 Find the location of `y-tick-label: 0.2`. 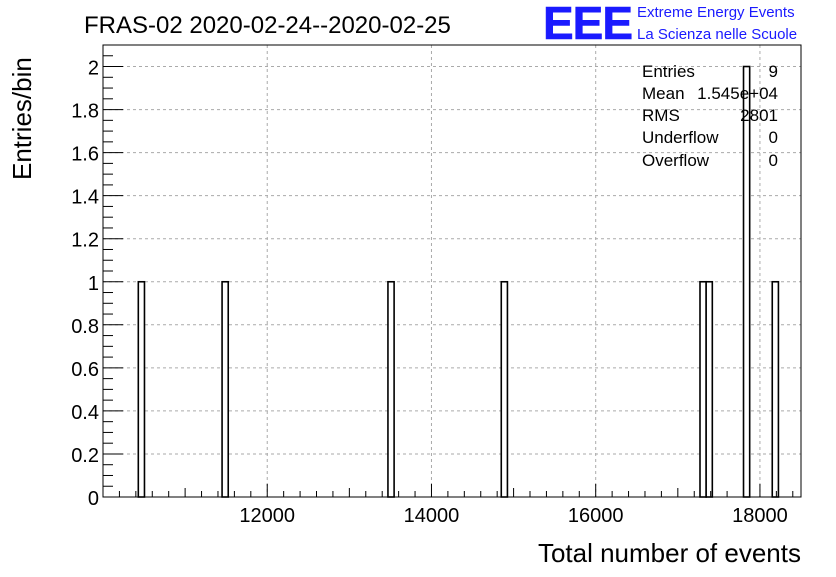

y-tick-label: 0.2 is located at coordinates (85, 456).